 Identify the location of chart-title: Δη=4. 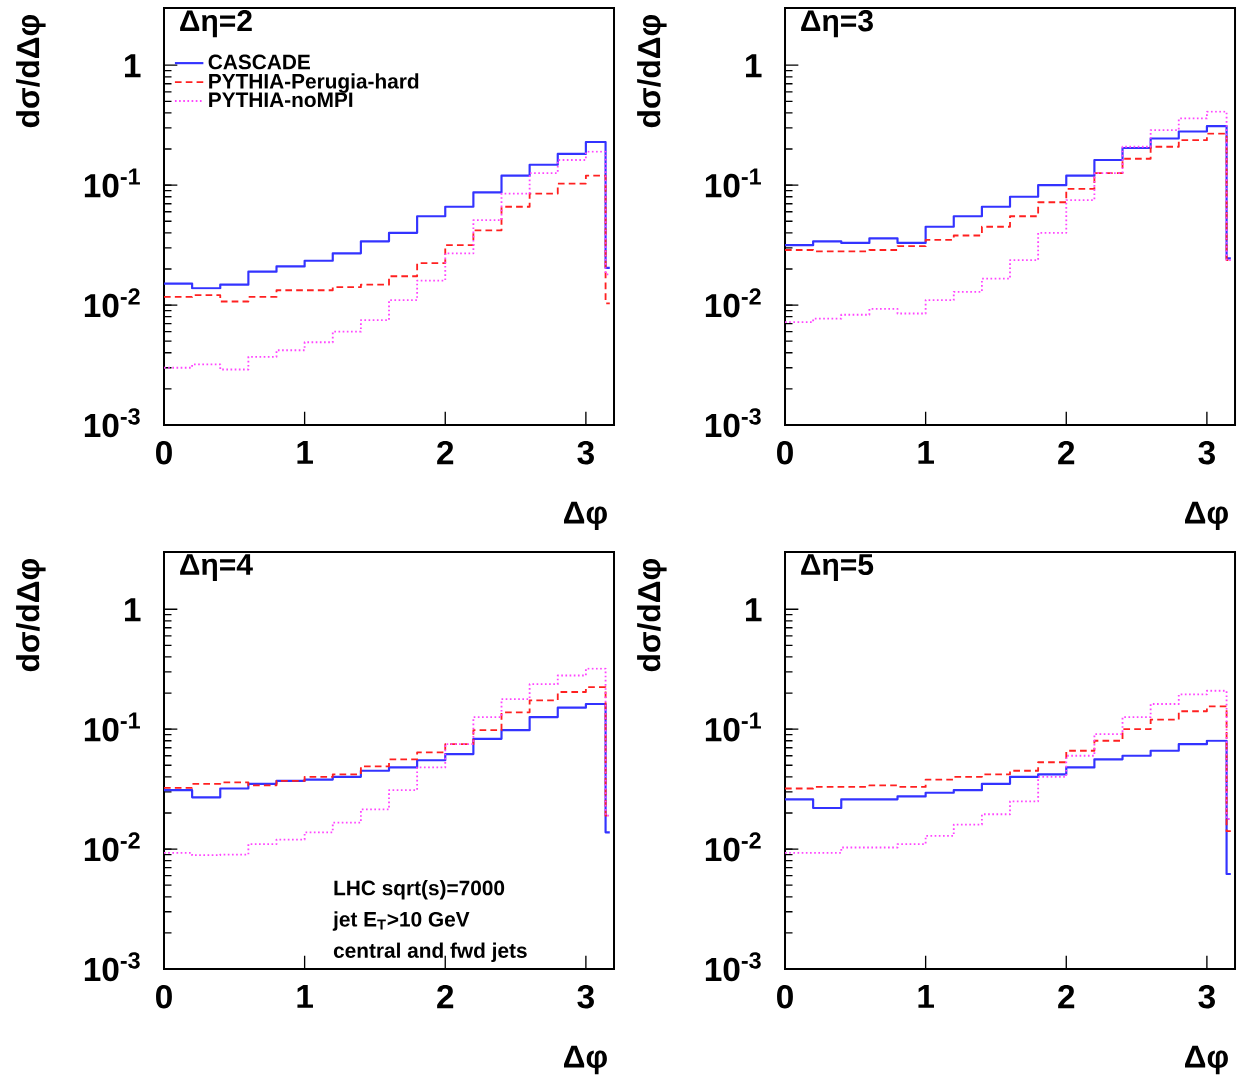
(216, 567).